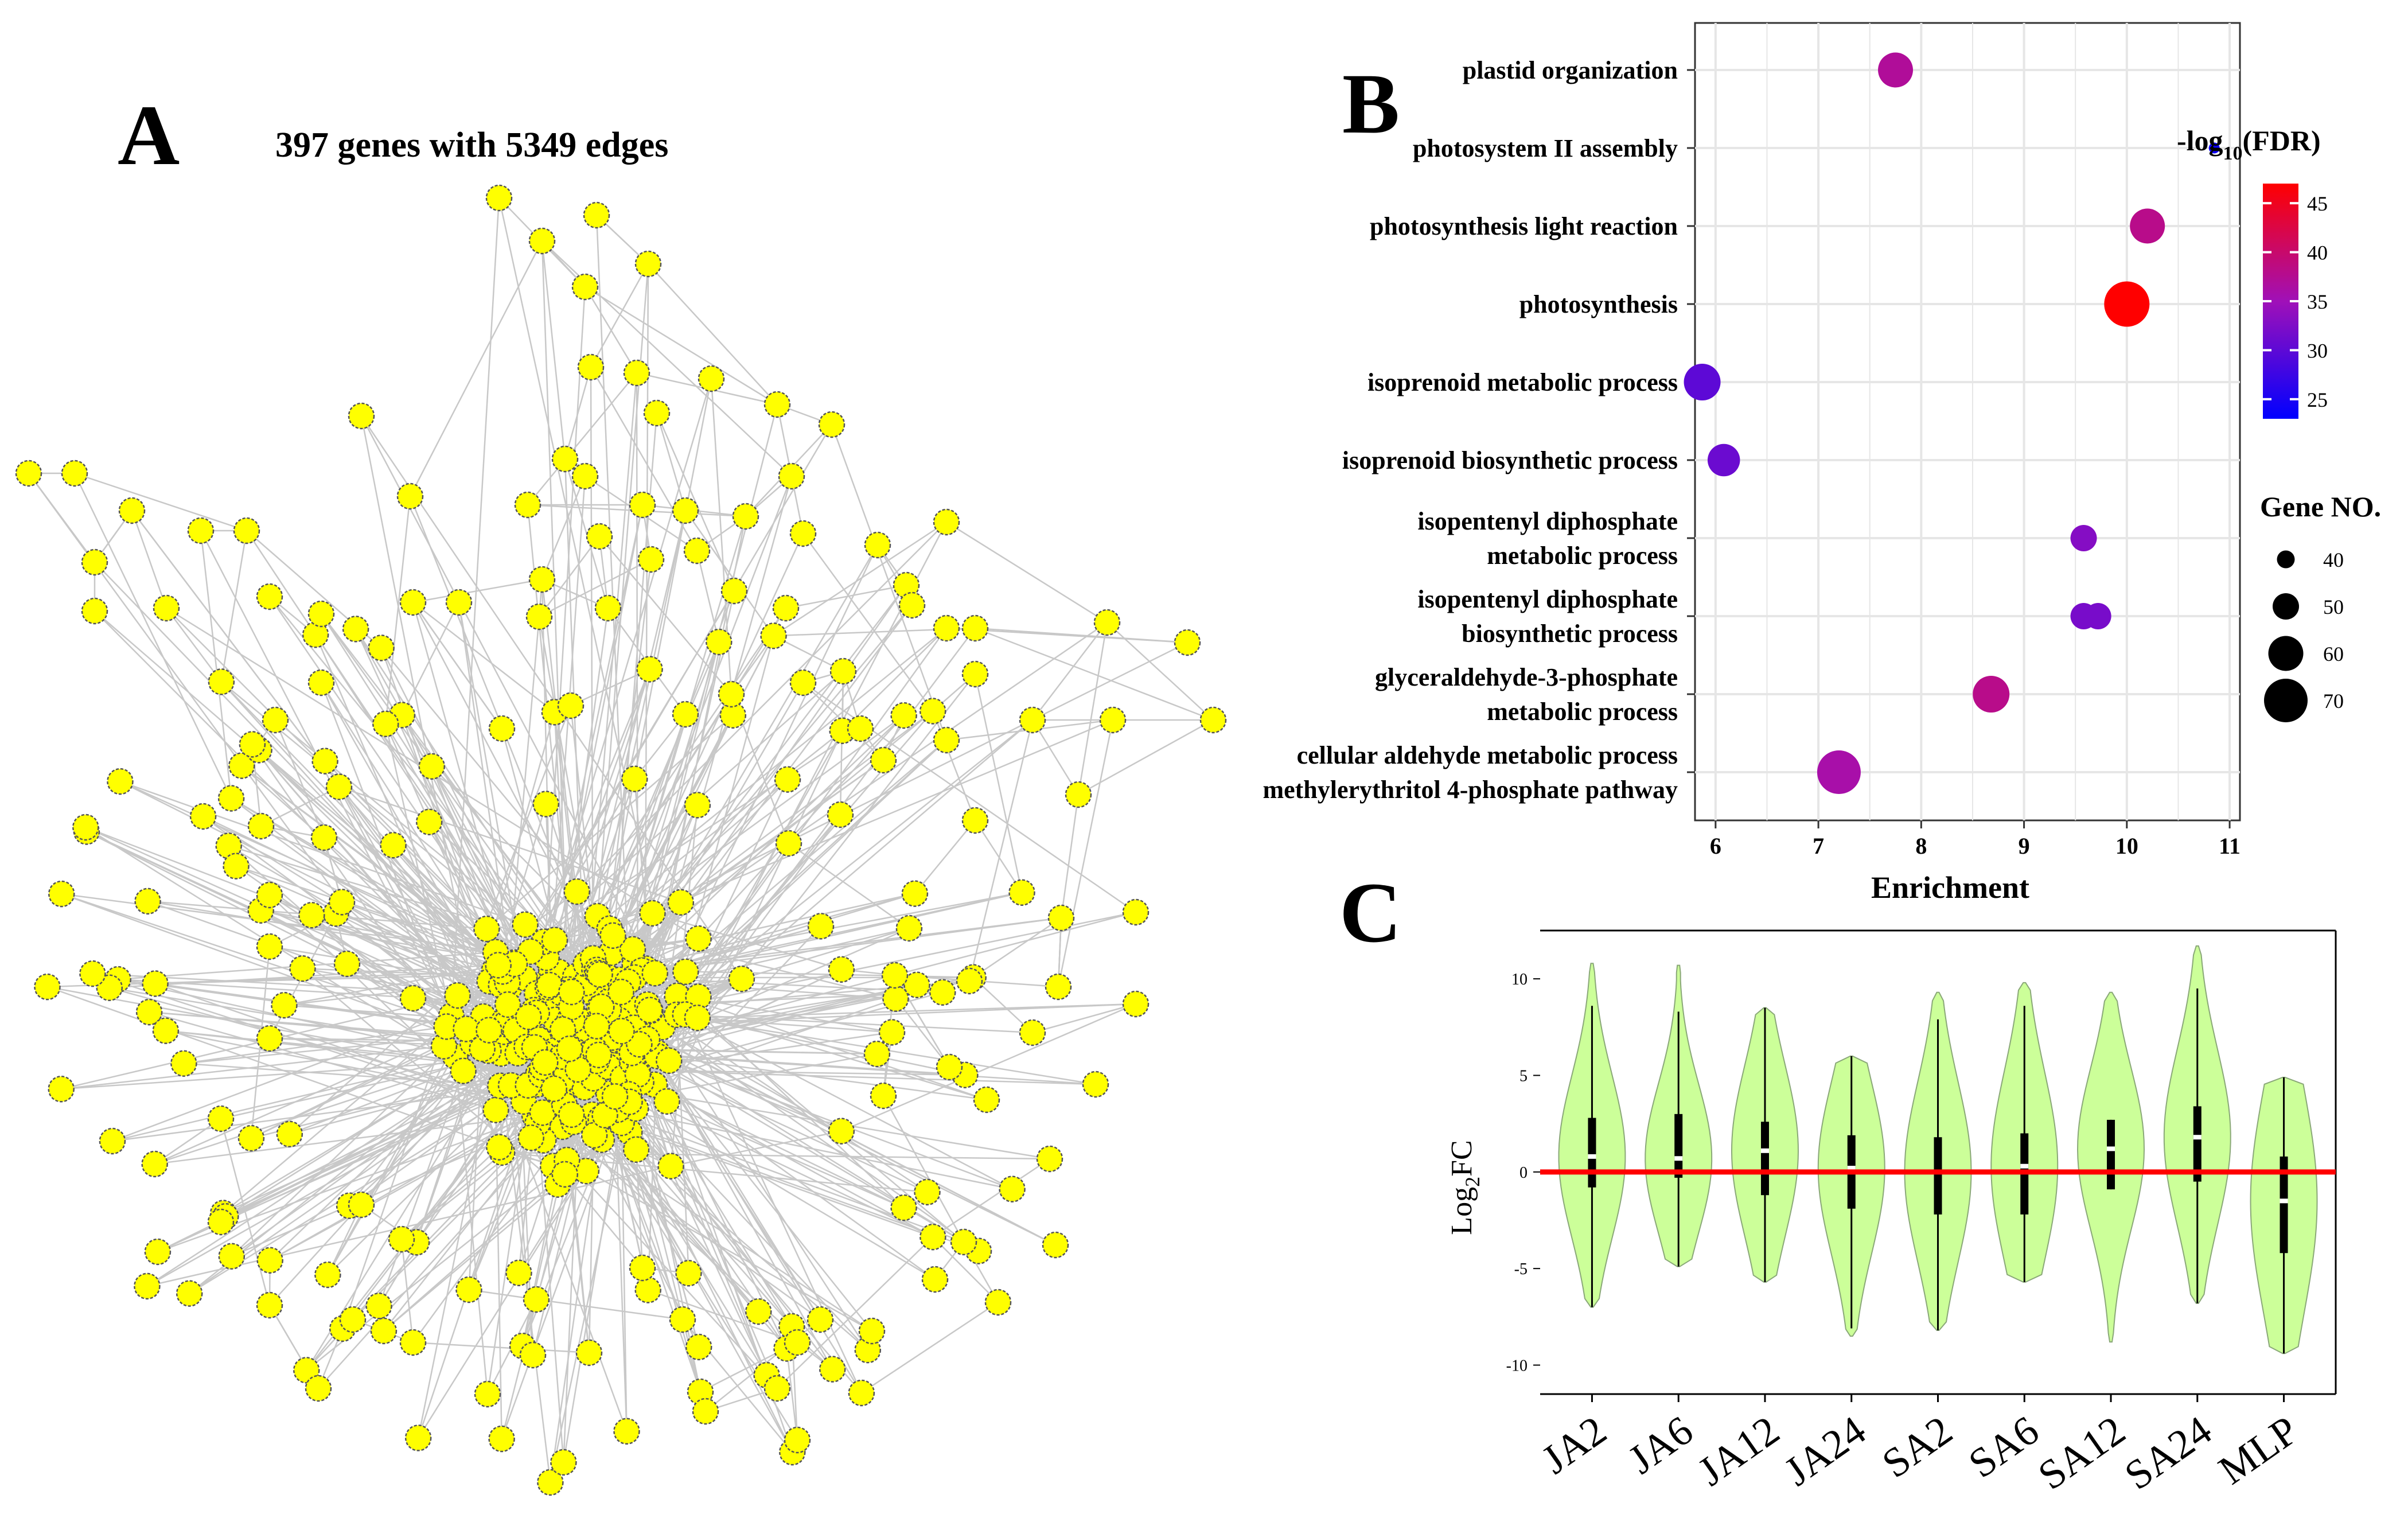 This screenshot has height=1518, width=2408. Describe the element at coordinates (2197, 1137) in the screenshot. I see `violin-median` at that location.